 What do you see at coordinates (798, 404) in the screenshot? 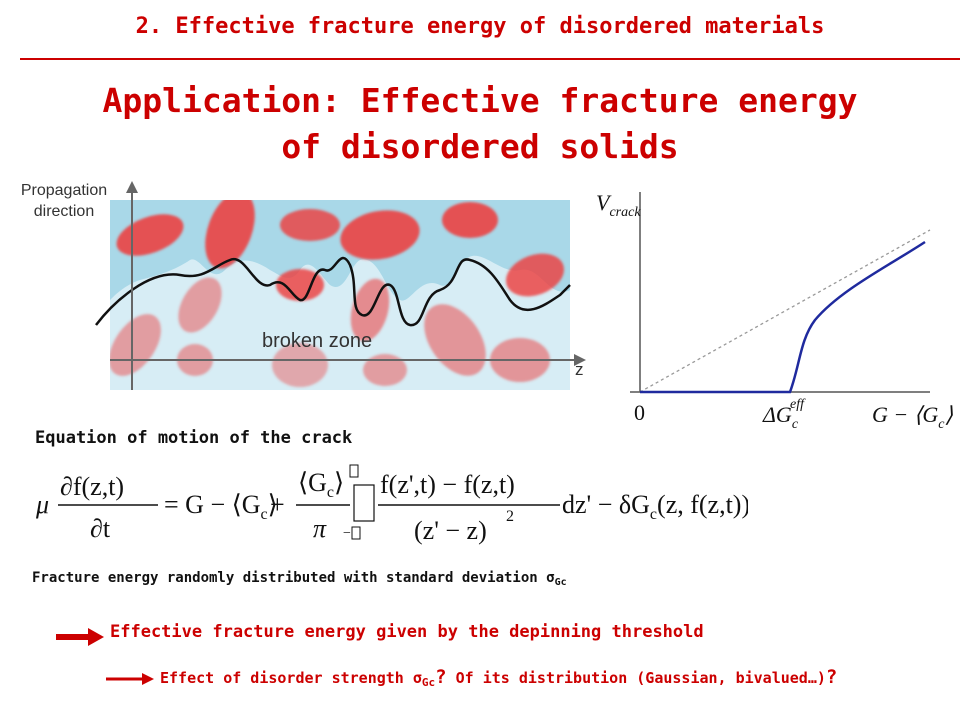
I see `depinning-threshold-sup: eff` at bounding box center [798, 404].